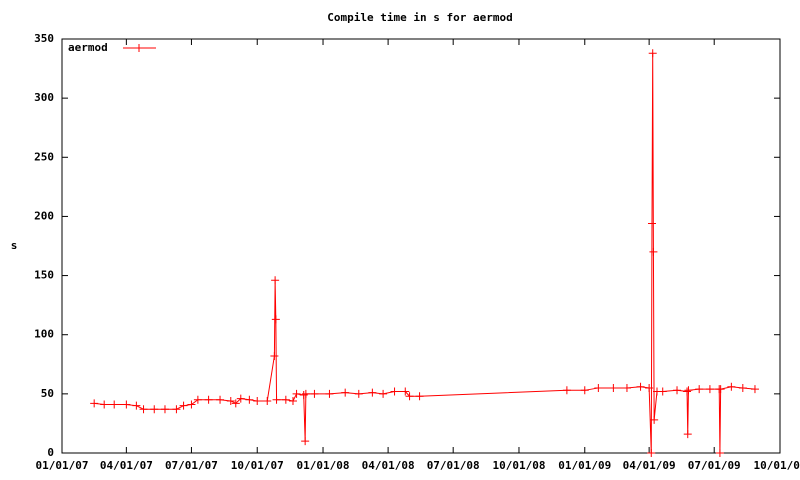  Describe the element at coordinates (44, 156) in the screenshot. I see `y-tick-label: 250` at that location.